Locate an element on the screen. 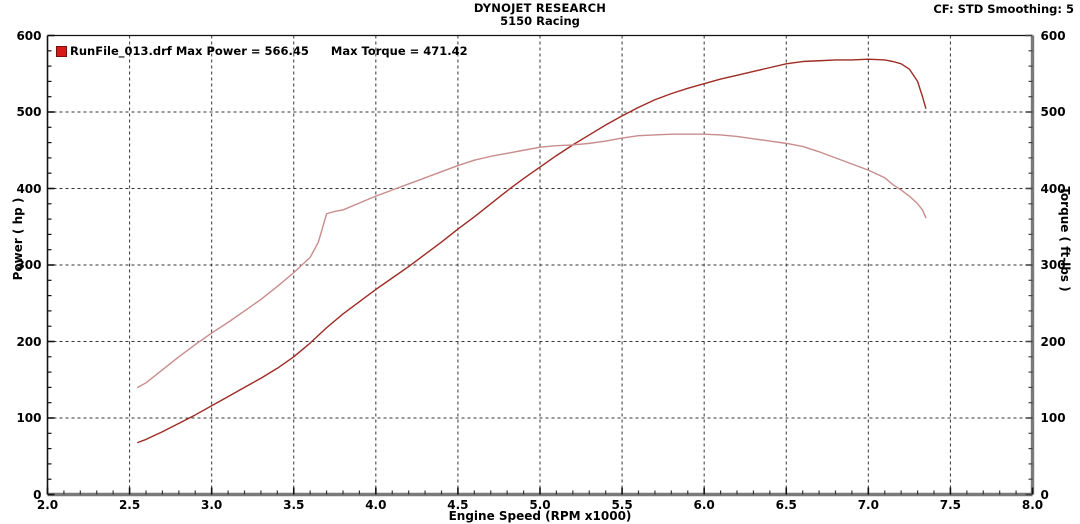 This screenshot has width=1080, height=524. legend-color-swatch is located at coordinates (61, 51).